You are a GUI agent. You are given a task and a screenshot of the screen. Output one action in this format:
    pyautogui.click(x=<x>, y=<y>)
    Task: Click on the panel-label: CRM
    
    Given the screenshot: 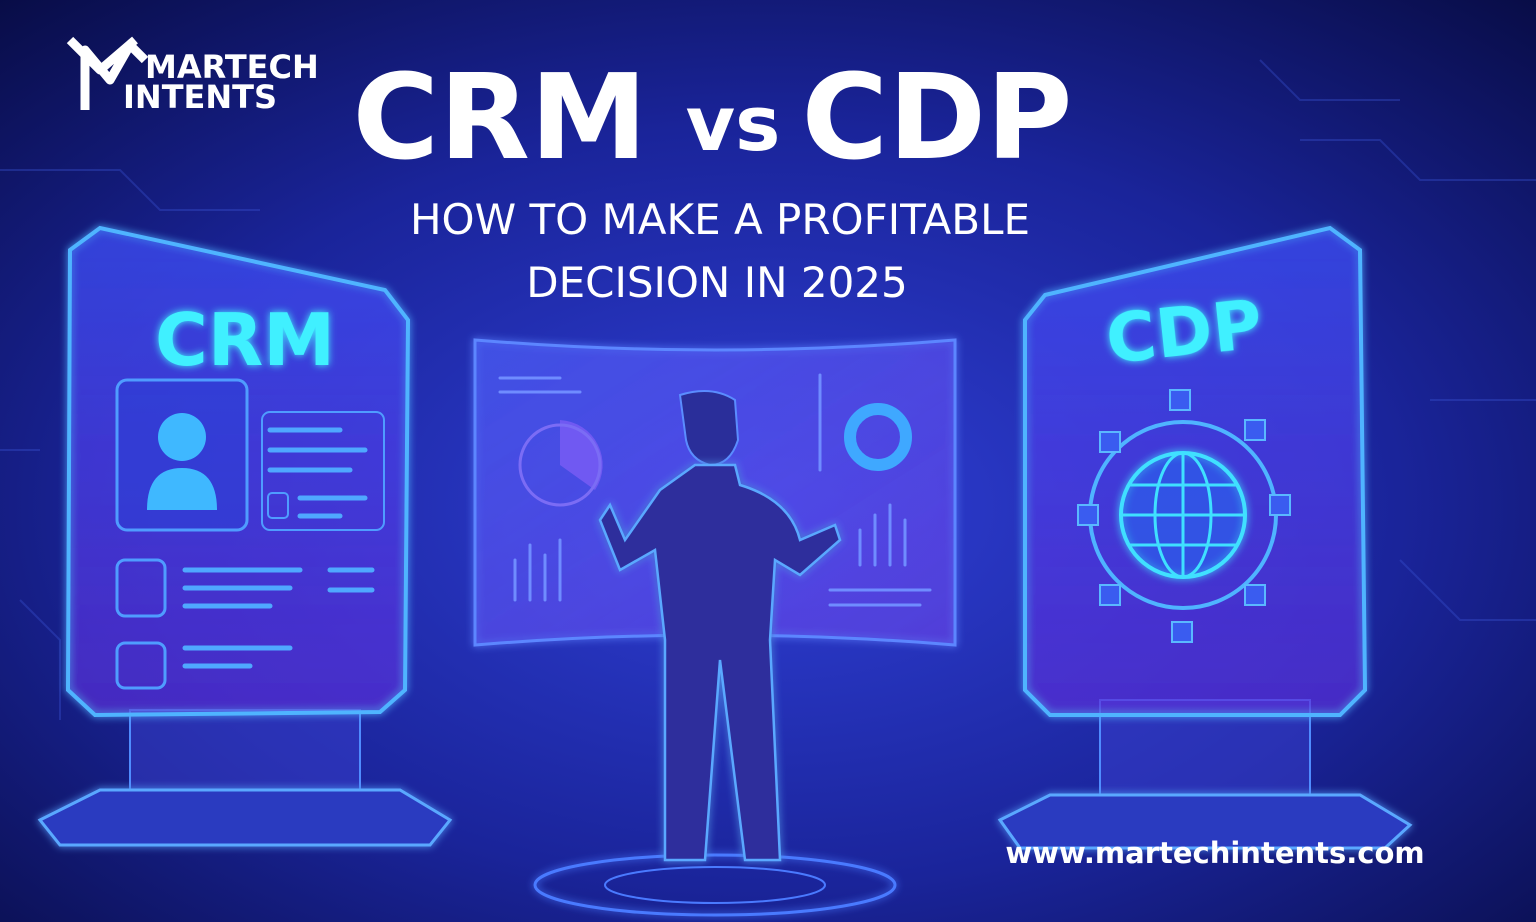 What is the action you would take?
    pyautogui.click(x=245, y=340)
    